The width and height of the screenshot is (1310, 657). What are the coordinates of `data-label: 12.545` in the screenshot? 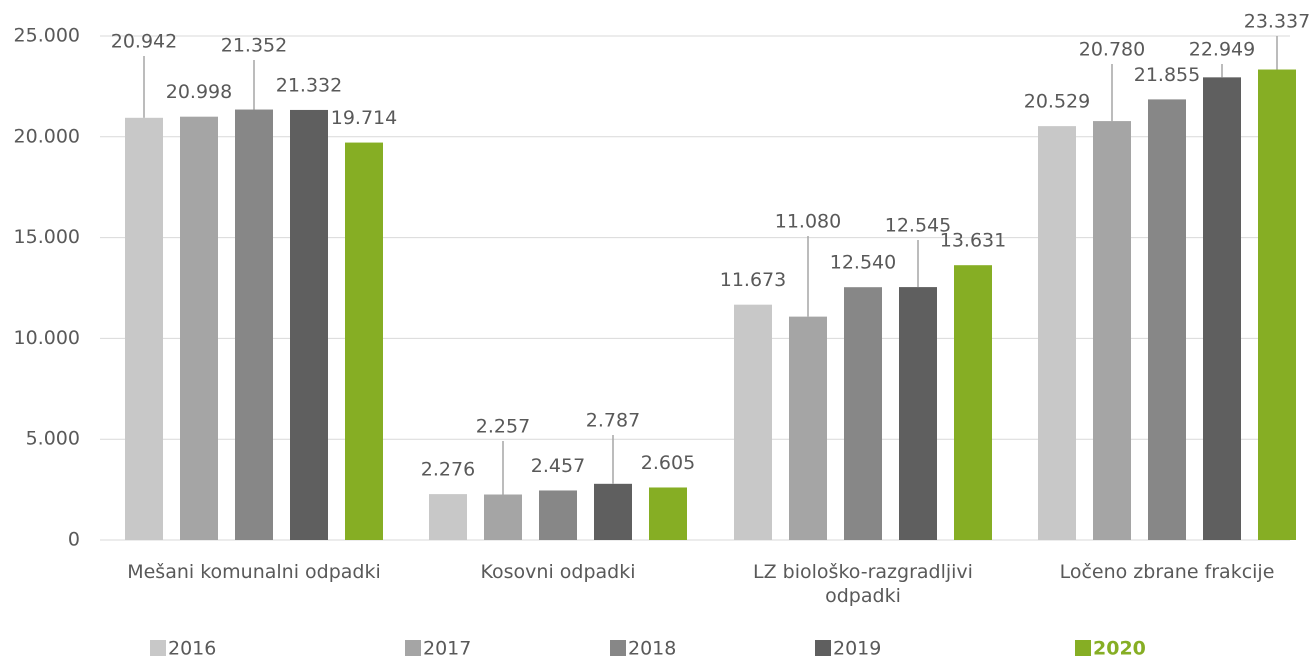 It's located at (918, 226).